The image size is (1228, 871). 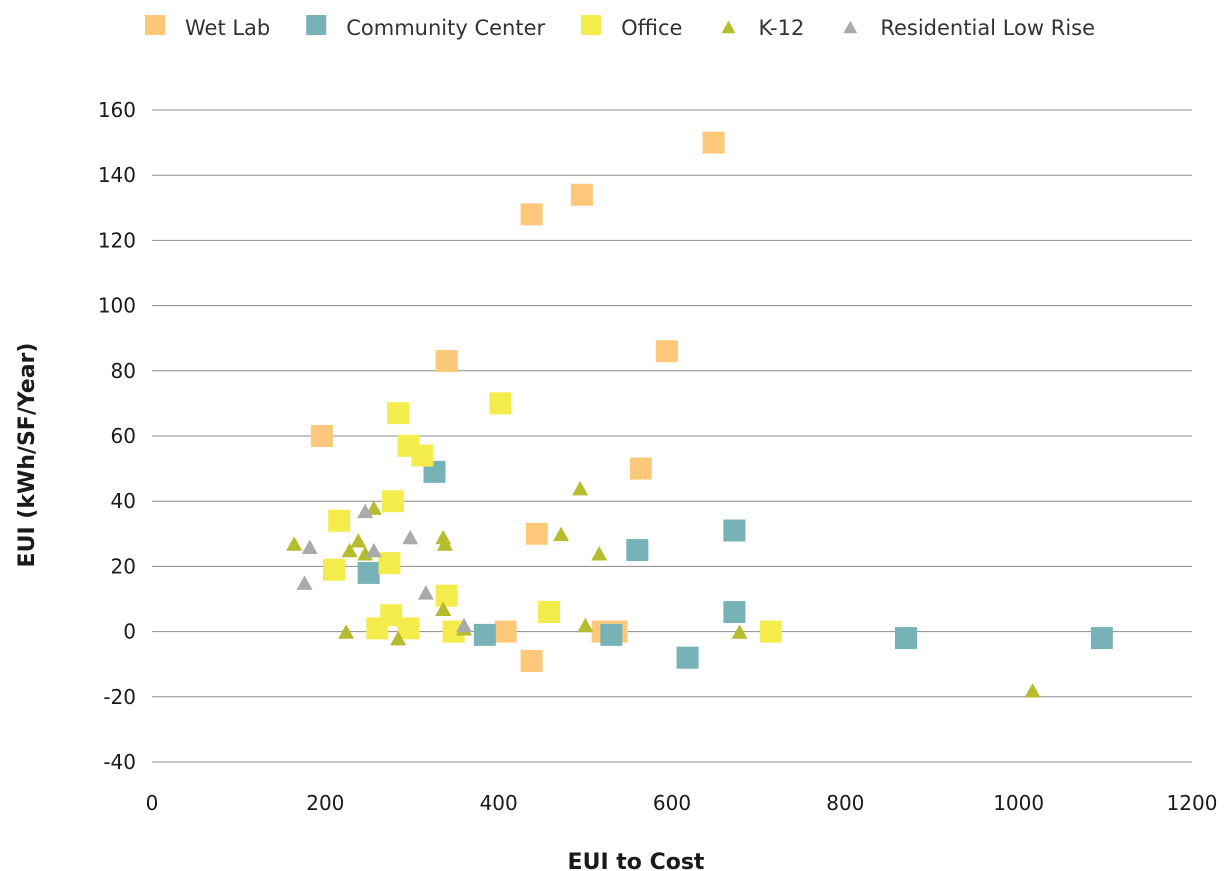 What do you see at coordinates (117, 110) in the screenshot?
I see `y-tick-label: 160` at bounding box center [117, 110].